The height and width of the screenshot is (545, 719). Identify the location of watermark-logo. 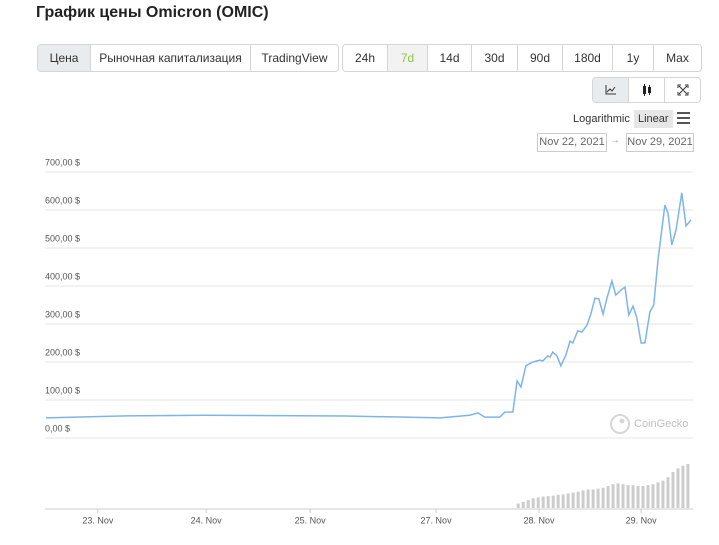
(620, 424).